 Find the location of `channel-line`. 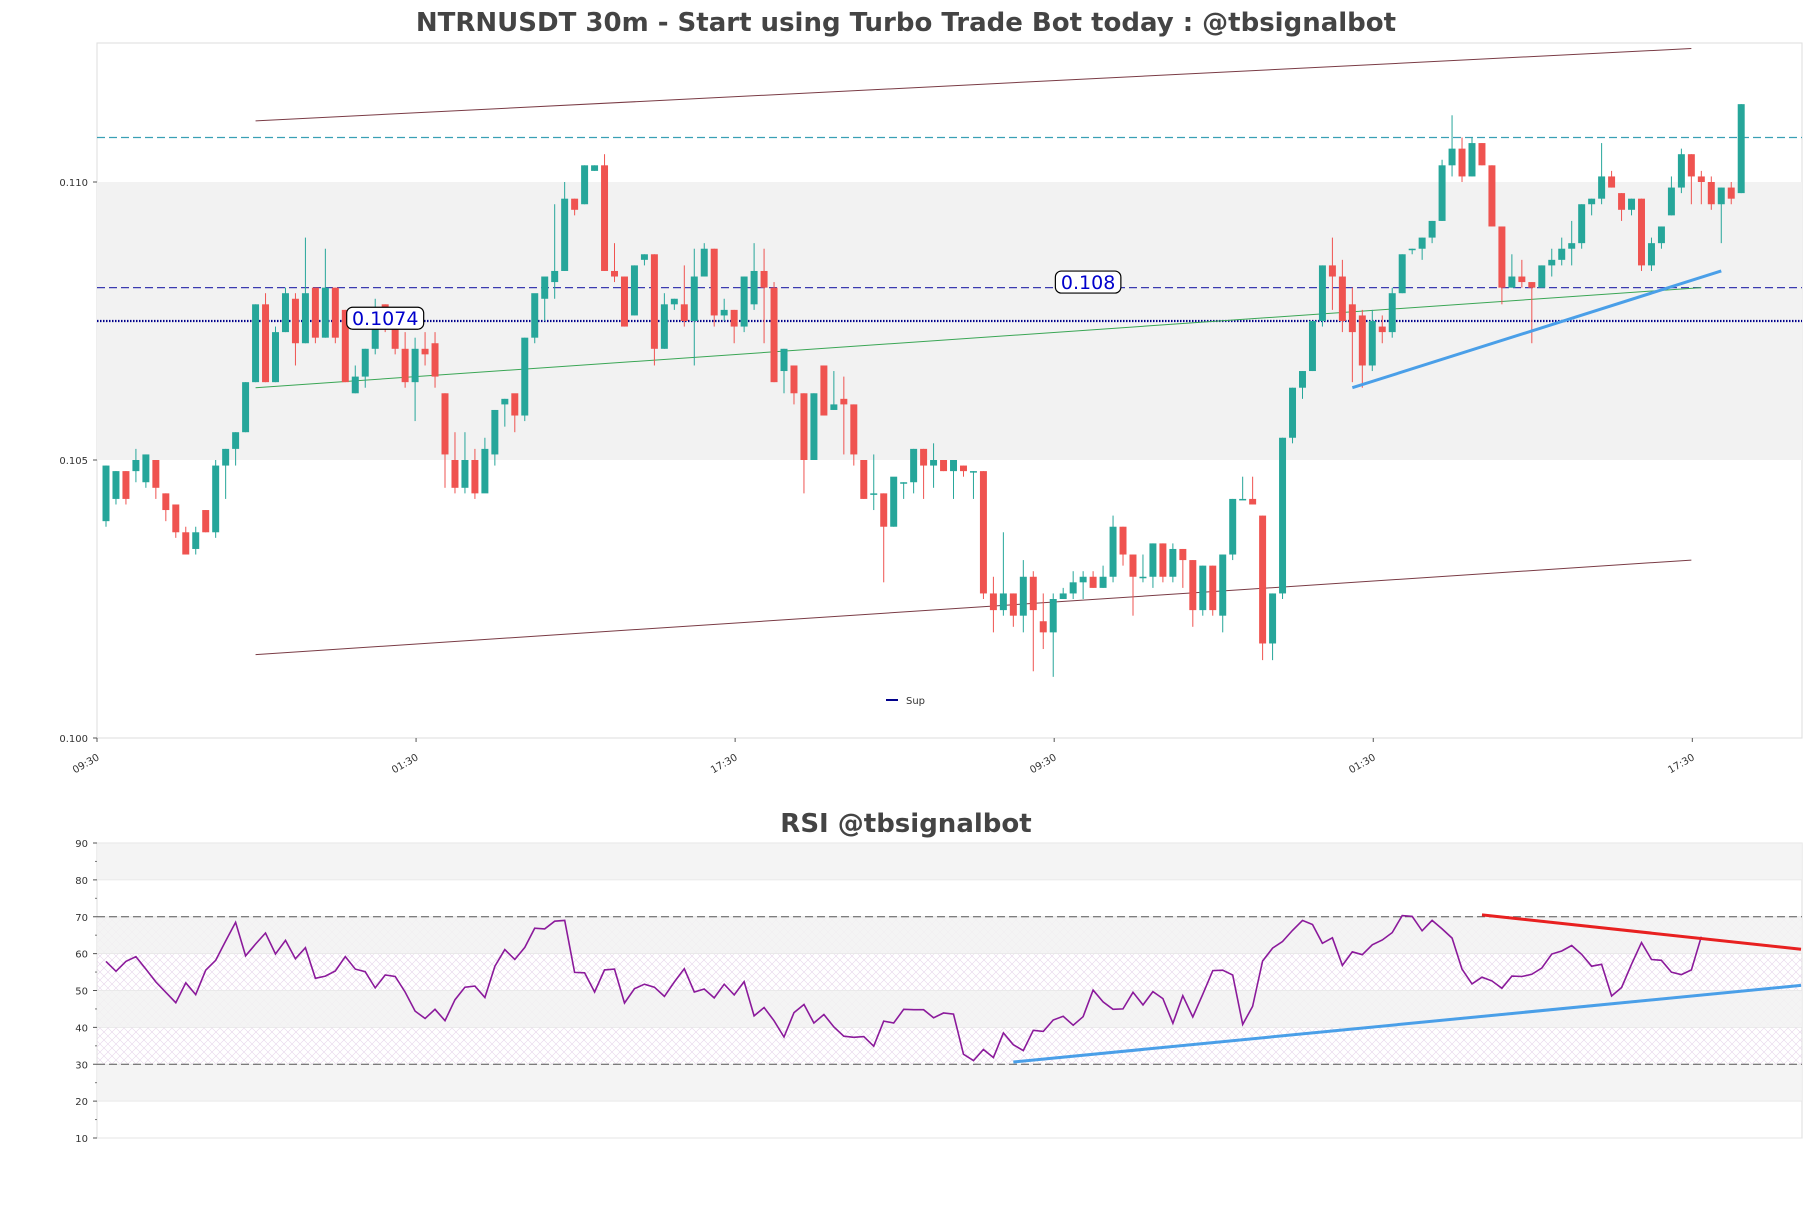

channel-line is located at coordinates (973, 85).